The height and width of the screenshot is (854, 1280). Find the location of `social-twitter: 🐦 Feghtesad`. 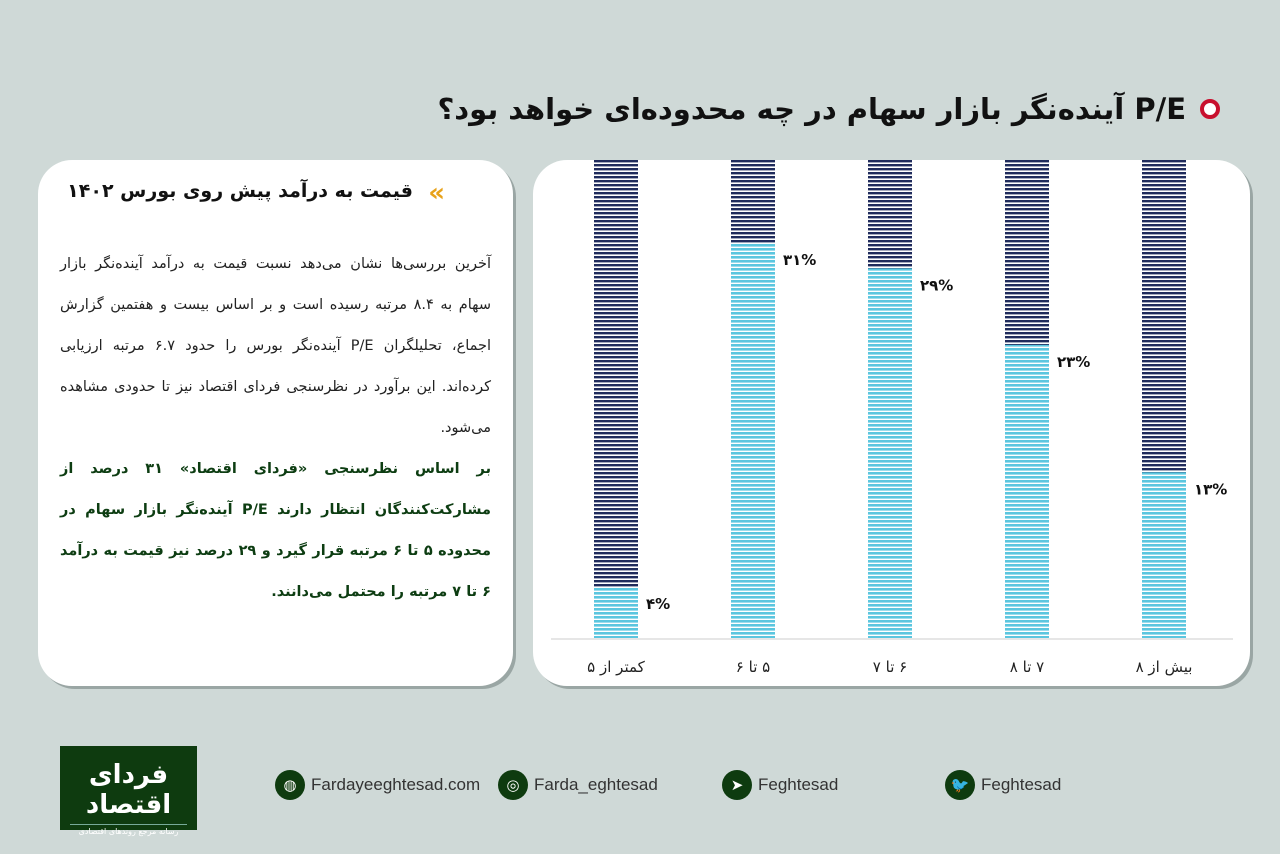

social-twitter: 🐦 Feghtesad is located at coordinates (1003, 785).